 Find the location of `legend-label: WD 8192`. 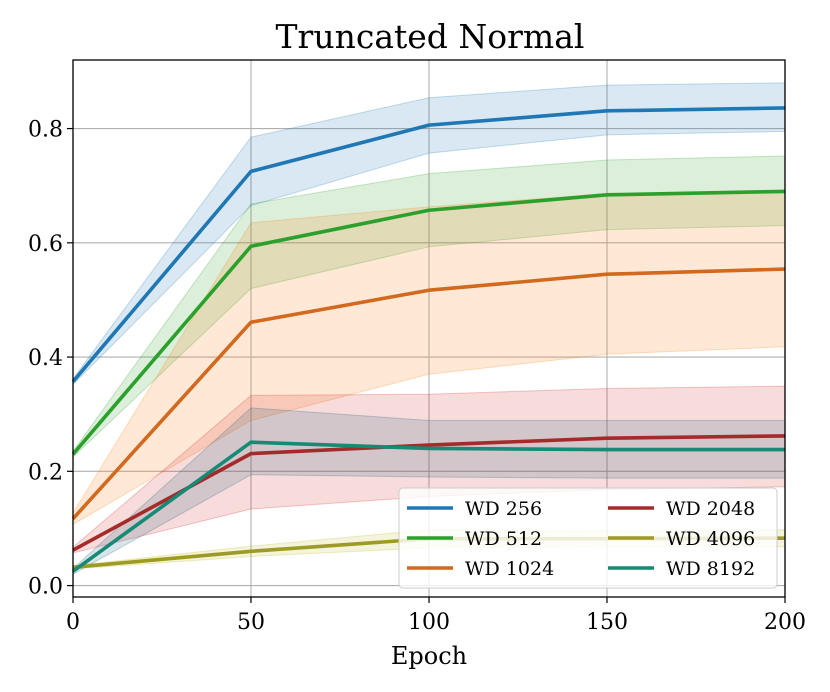

legend-label: WD 8192 is located at coordinates (710, 569).